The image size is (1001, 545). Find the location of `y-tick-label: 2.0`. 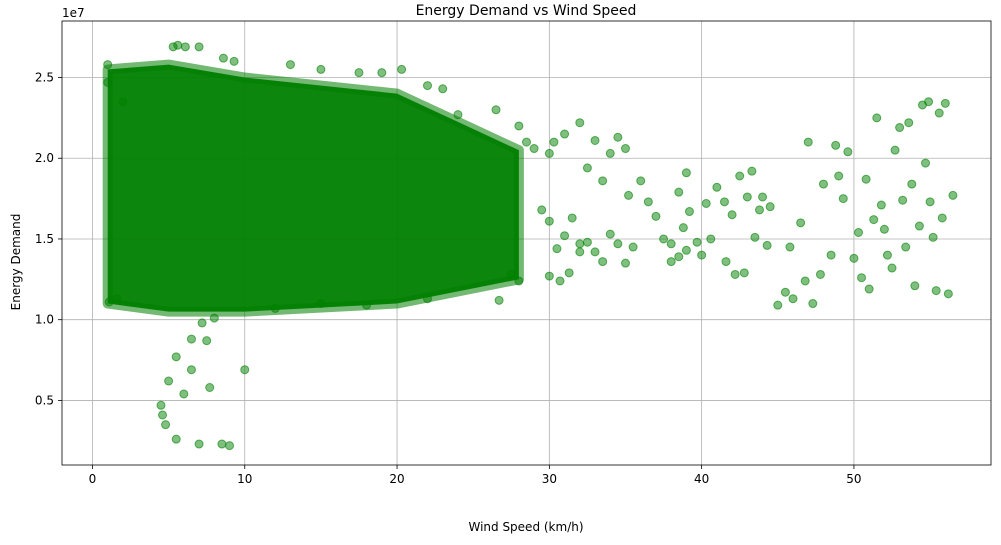

y-tick-label: 2.0 is located at coordinates (44, 158).